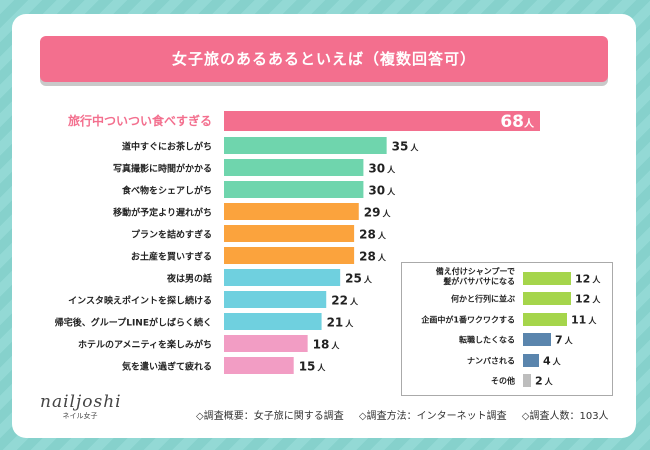 The width and height of the screenshot is (650, 450). I want to click on inset-category-label: ナンパされる, so click(491, 361).